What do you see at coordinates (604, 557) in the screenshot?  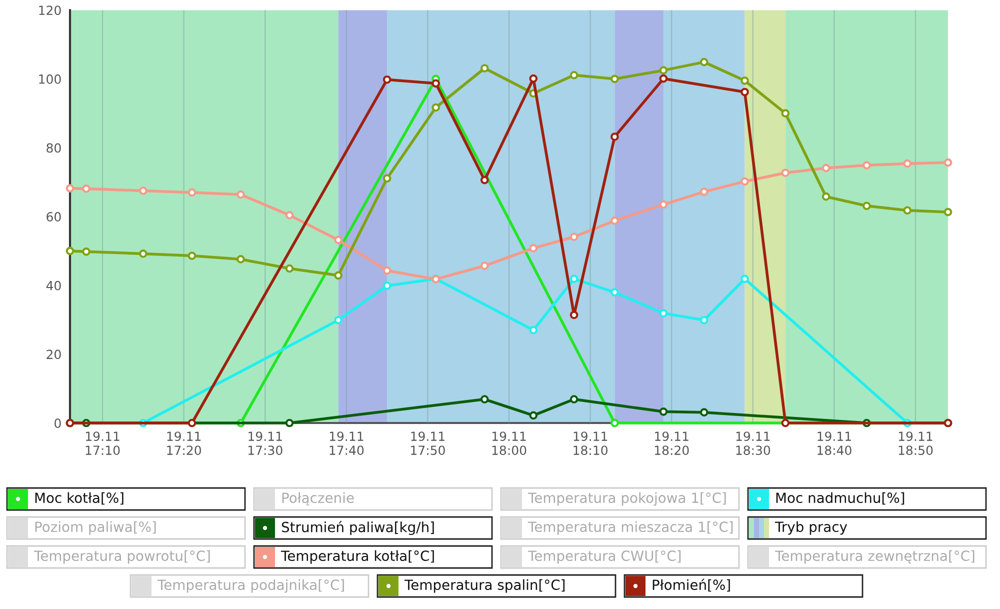 I see `legend-label: Temperatura CWU[°C]` at bounding box center [604, 557].